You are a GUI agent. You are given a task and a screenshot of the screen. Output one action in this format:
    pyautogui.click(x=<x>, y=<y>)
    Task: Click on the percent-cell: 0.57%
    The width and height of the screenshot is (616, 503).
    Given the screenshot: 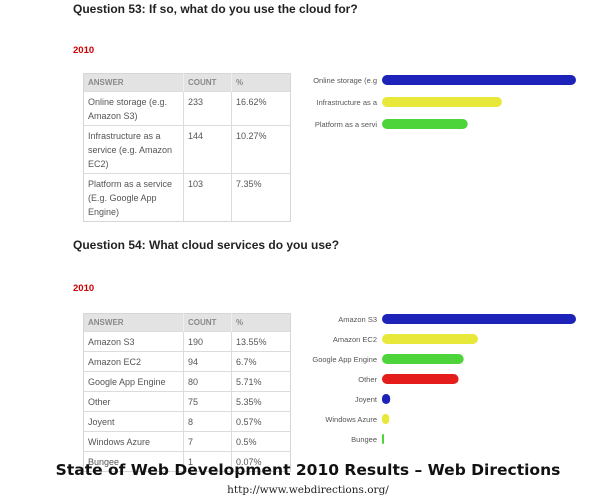 What is the action you would take?
    pyautogui.click(x=261, y=421)
    